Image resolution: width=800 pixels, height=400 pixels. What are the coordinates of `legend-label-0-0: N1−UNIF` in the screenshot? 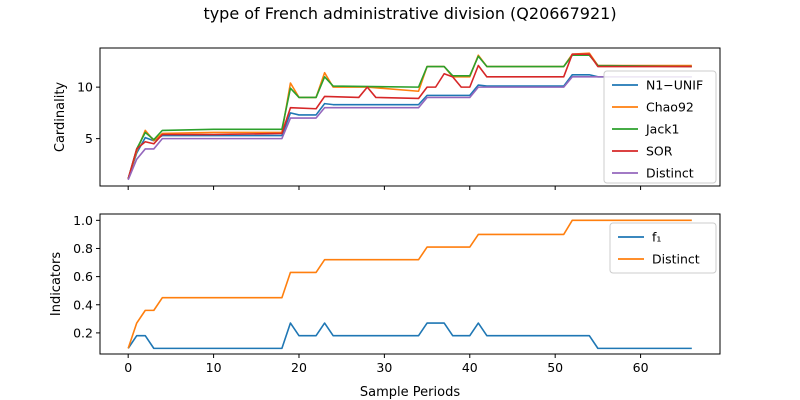 It's located at (674, 85).